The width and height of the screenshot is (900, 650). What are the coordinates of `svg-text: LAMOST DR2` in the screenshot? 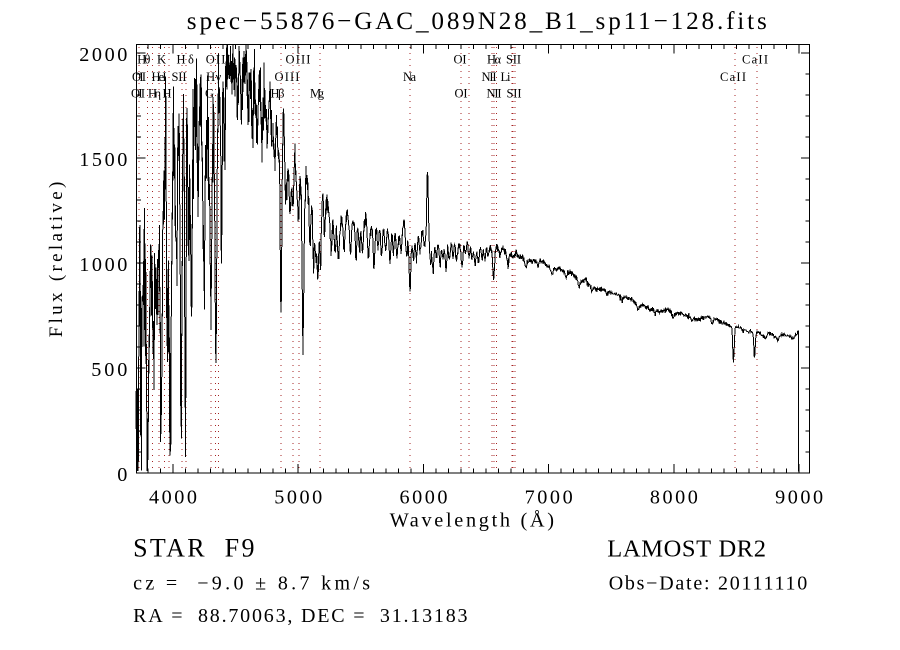 It's located at (686, 548).